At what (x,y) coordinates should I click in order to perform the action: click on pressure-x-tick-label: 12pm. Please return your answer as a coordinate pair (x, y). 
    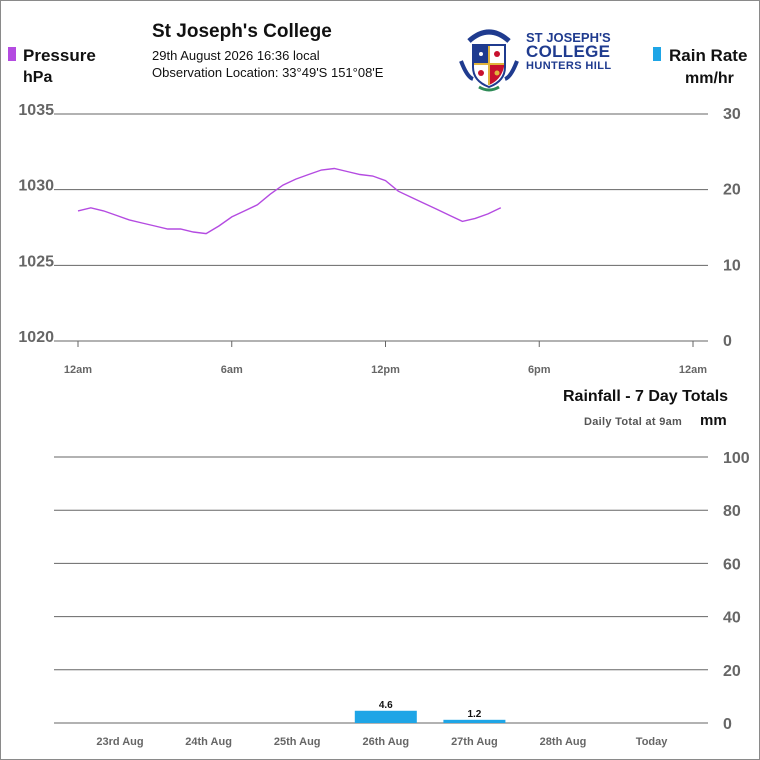
    Looking at the image, I should click on (385, 370).